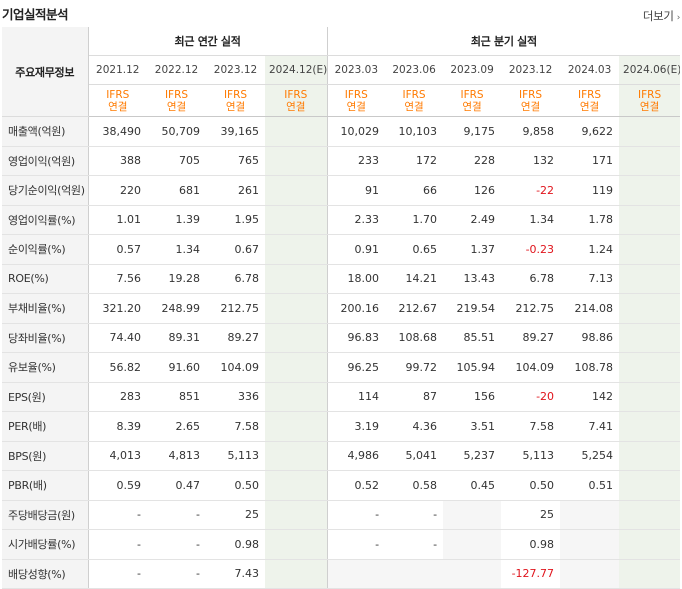 Image resolution: width=682 pixels, height=589 pixels. What do you see at coordinates (45, 161) in the screenshot?
I see `row-label: 영업이익(억원)` at bounding box center [45, 161].